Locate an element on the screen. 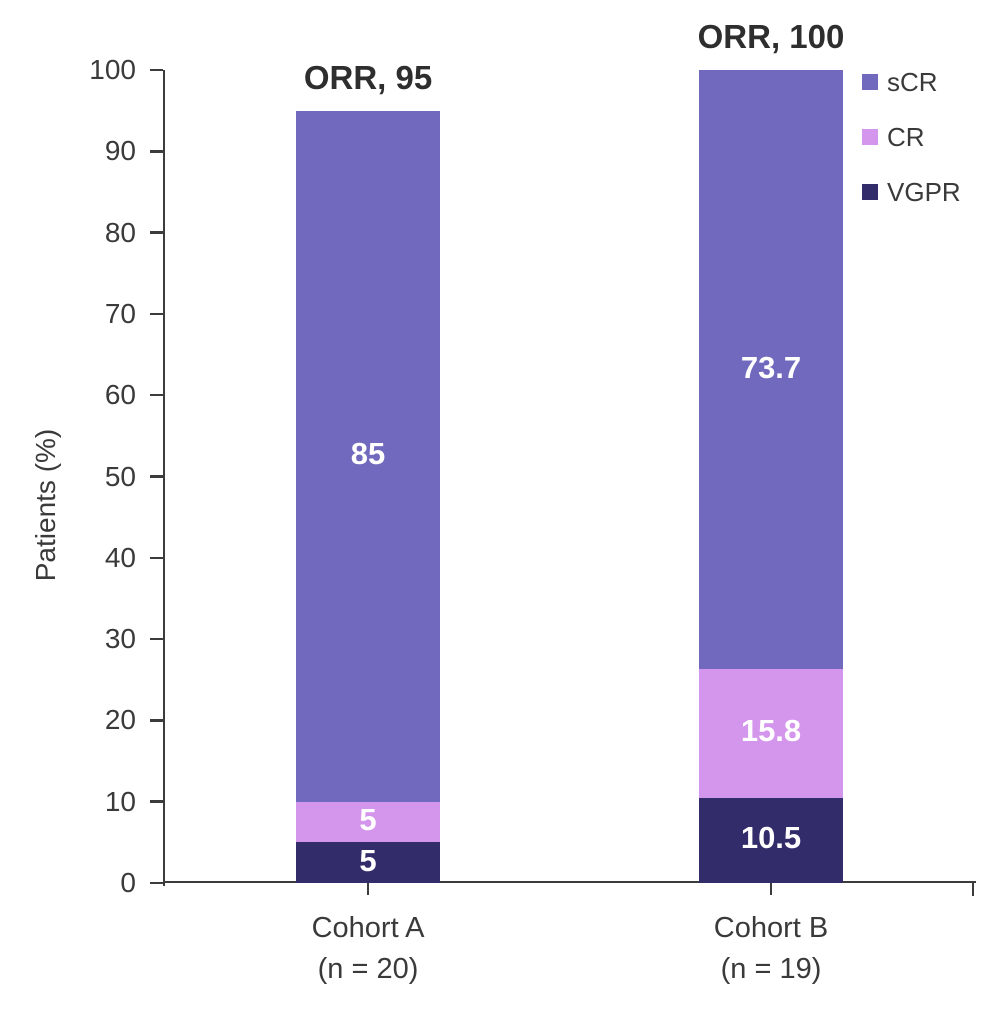  bar-segment-scr: 85 is located at coordinates (368, 456).